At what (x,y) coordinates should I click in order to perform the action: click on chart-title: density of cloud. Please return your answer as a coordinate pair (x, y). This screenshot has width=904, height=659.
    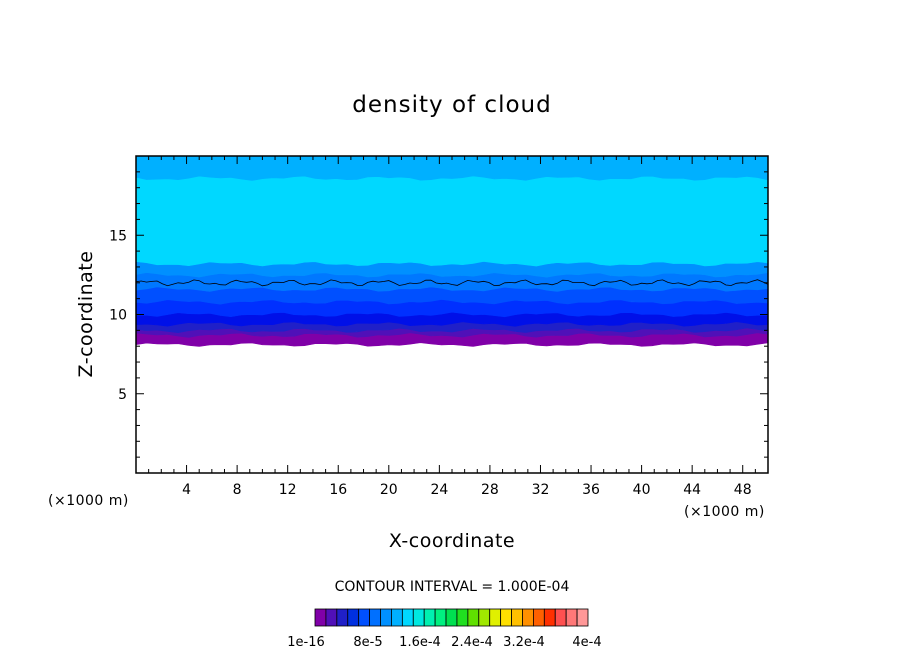
    Looking at the image, I should click on (451, 105).